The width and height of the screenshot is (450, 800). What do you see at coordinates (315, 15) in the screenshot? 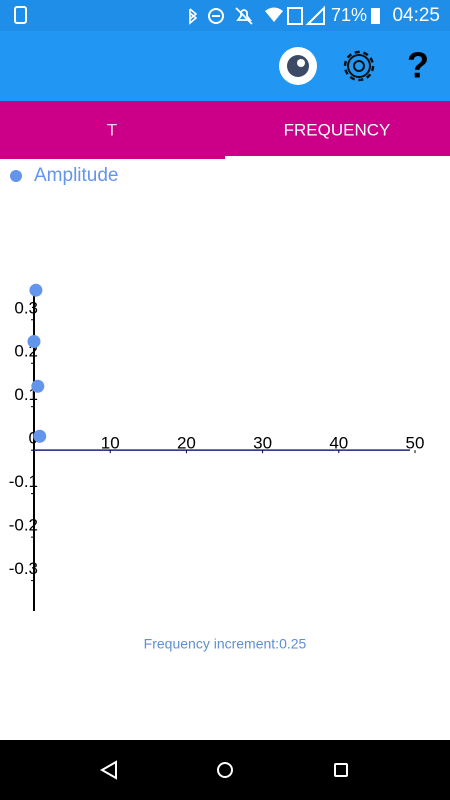
I see `signal-icon` at bounding box center [315, 15].